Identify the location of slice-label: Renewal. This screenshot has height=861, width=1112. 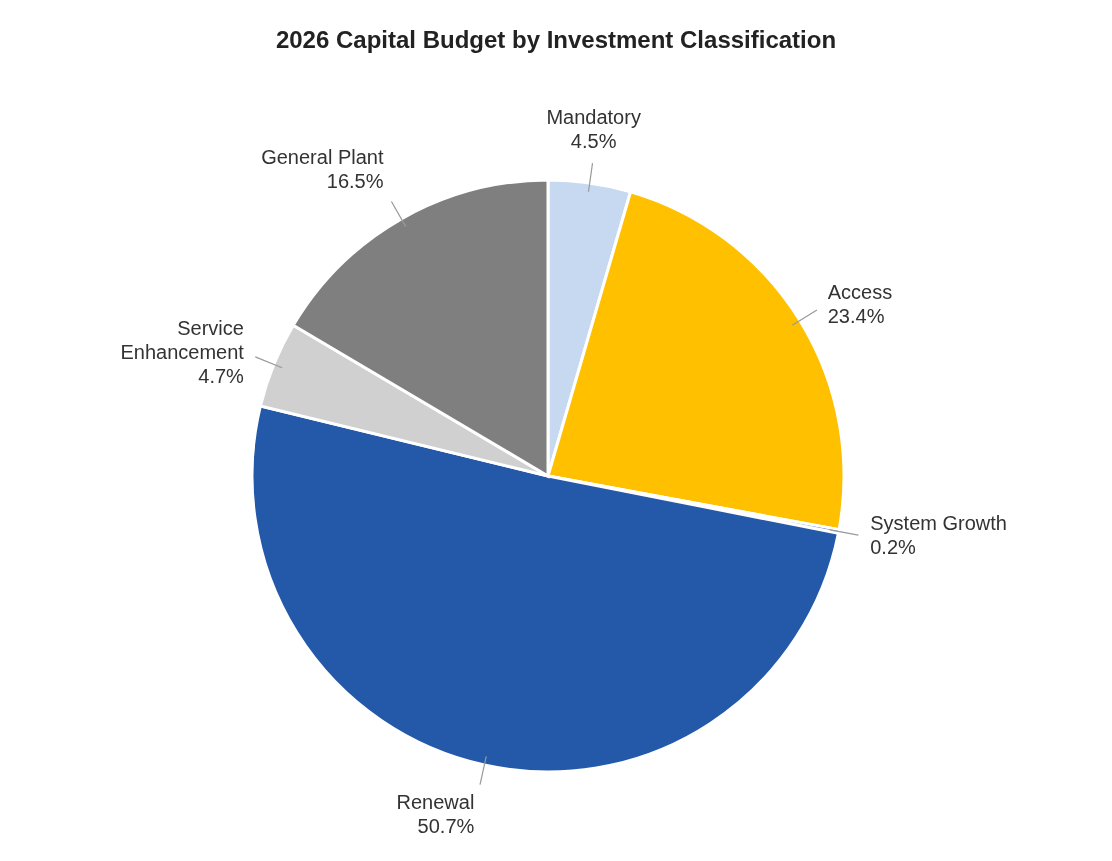
(435, 802).